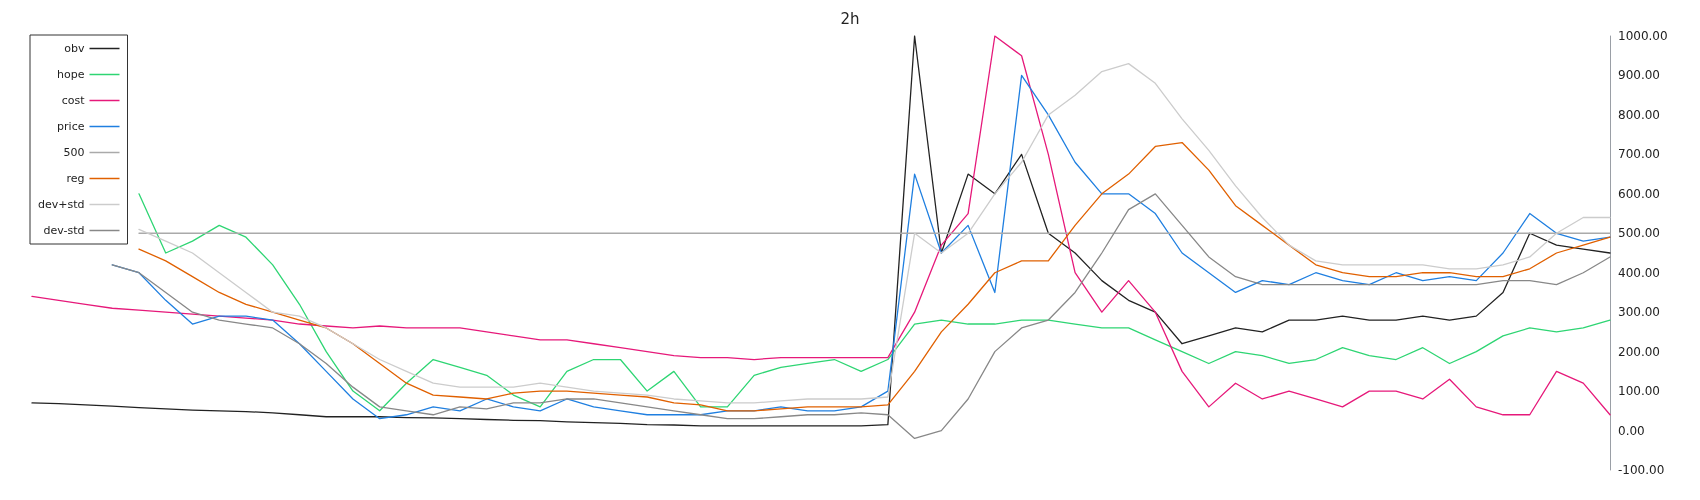  I want to click on legend-label: obv, so click(74, 48).